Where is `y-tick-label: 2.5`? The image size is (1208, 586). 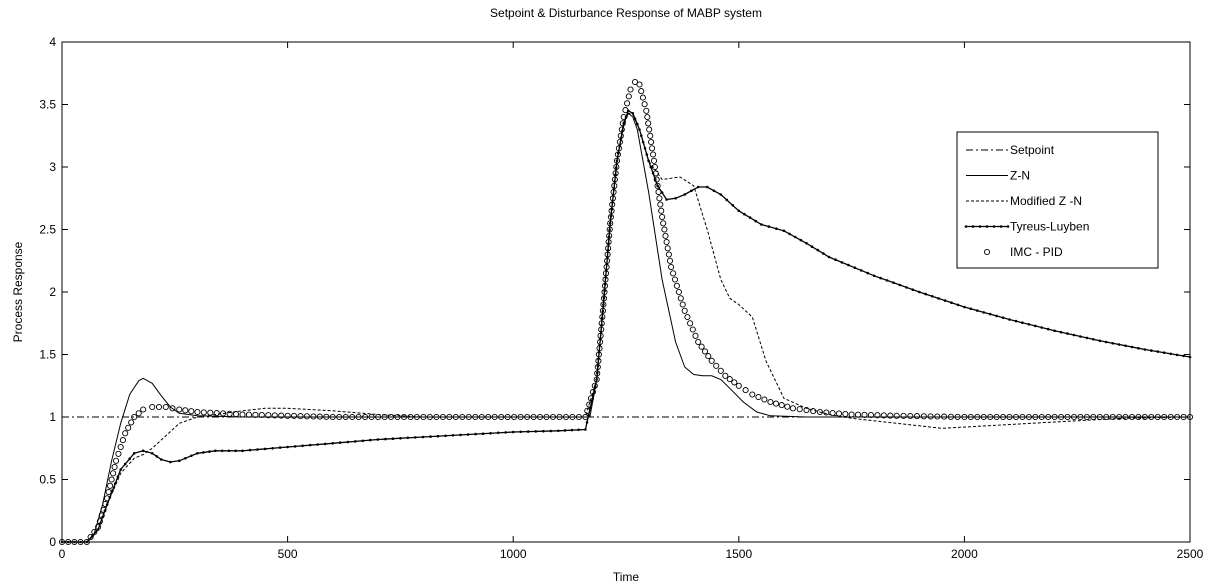 y-tick-label: 2.5 is located at coordinates (47, 230).